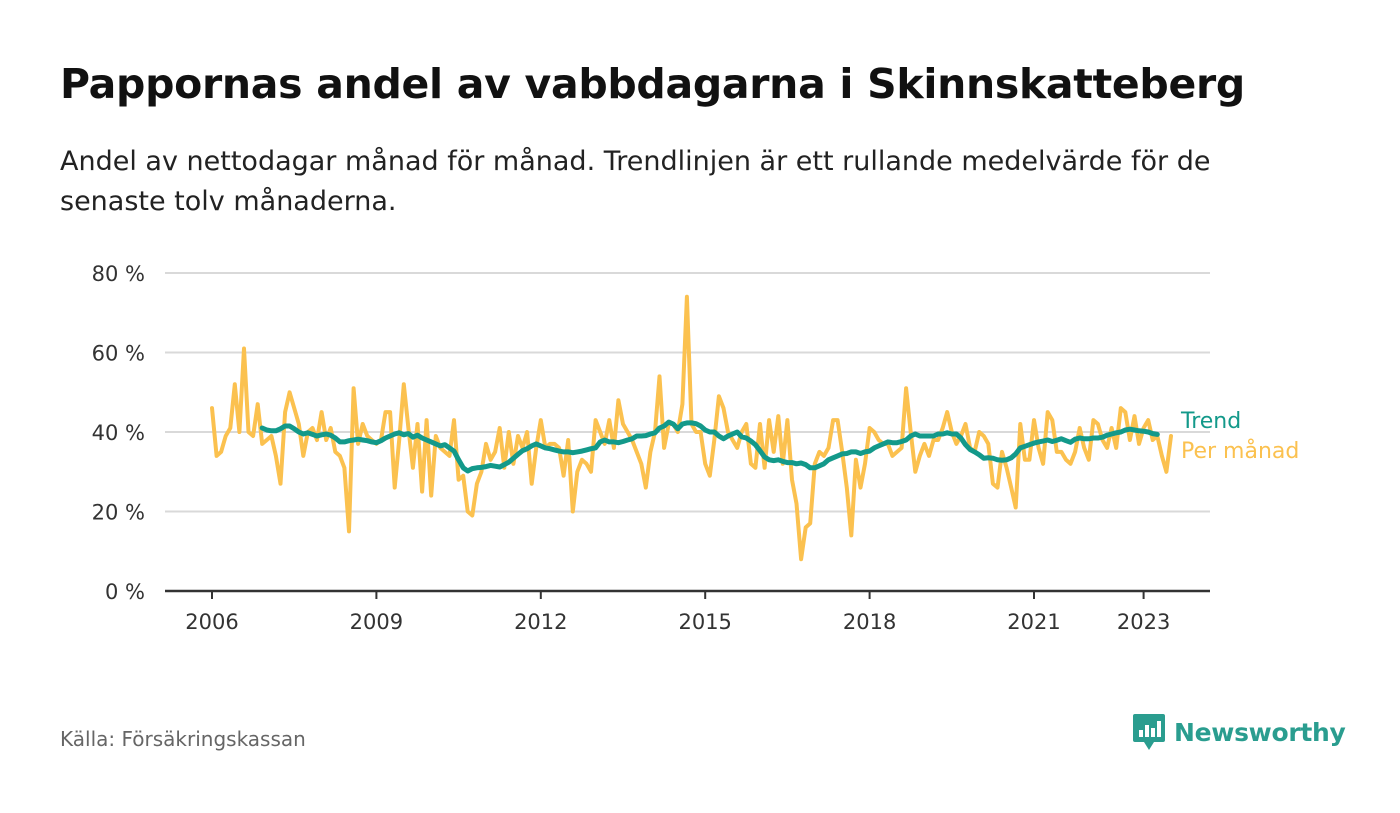 This screenshot has width=1400, height=813. What do you see at coordinates (118, 513) in the screenshot?
I see `y-tick-label: 20 %` at bounding box center [118, 513].